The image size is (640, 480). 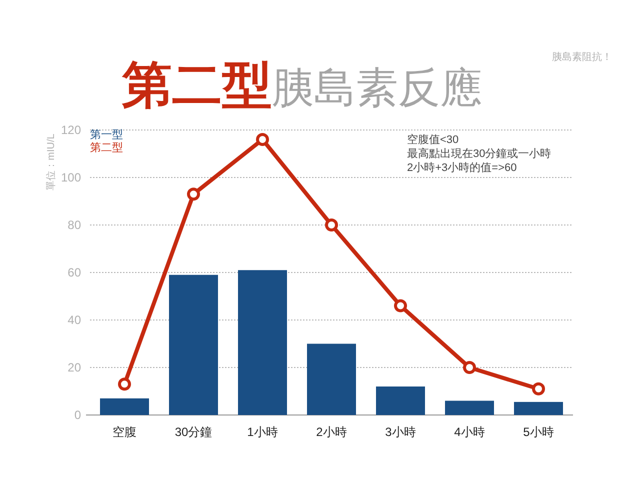 What do you see at coordinates (538, 432) in the screenshot?
I see `x-tick-label: 5小時` at bounding box center [538, 432].